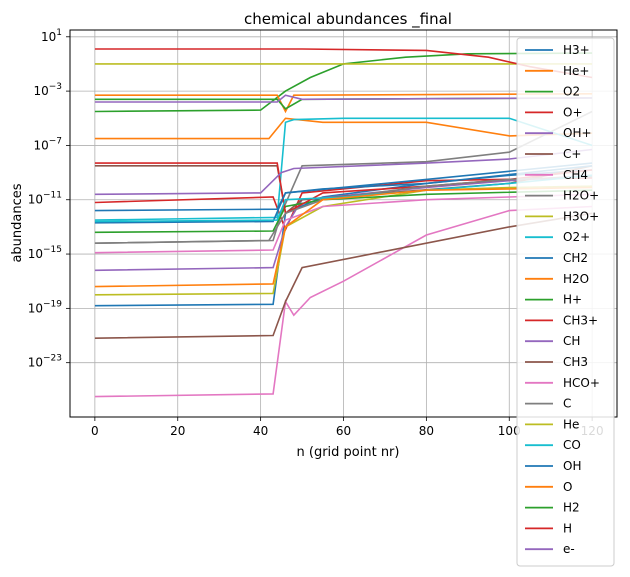  What do you see at coordinates (348, 19) in the screenshot?
I see `chart-title: chemical abundances _final` at bounding box center [348, 19].